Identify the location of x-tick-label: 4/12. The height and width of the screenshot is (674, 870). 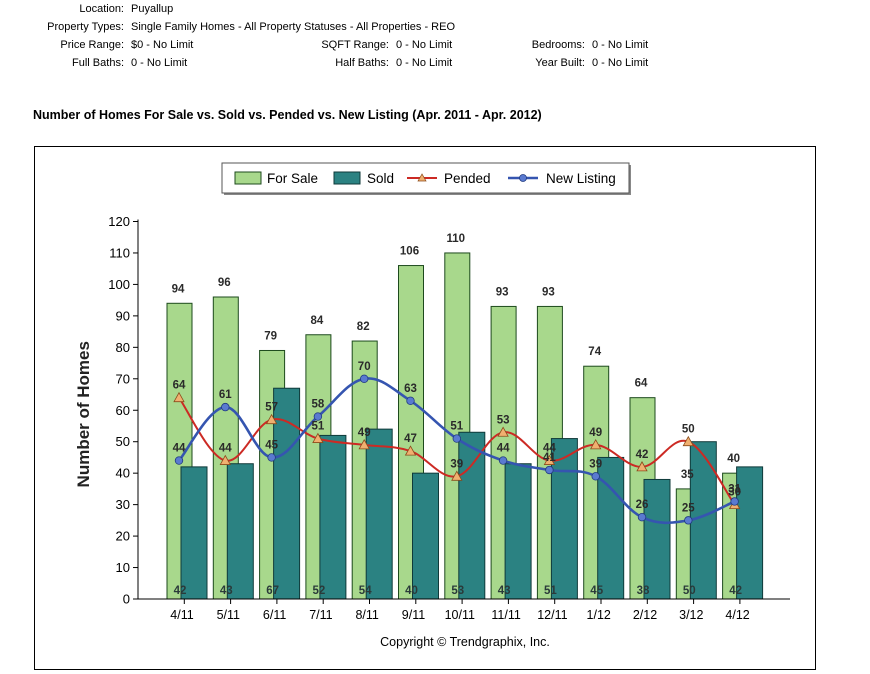
(737, 615).